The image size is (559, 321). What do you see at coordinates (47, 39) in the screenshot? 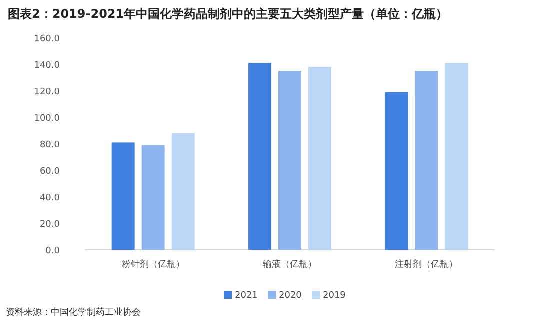
I see `y-tick-label: 160.0` at bounding box center [47, 39].